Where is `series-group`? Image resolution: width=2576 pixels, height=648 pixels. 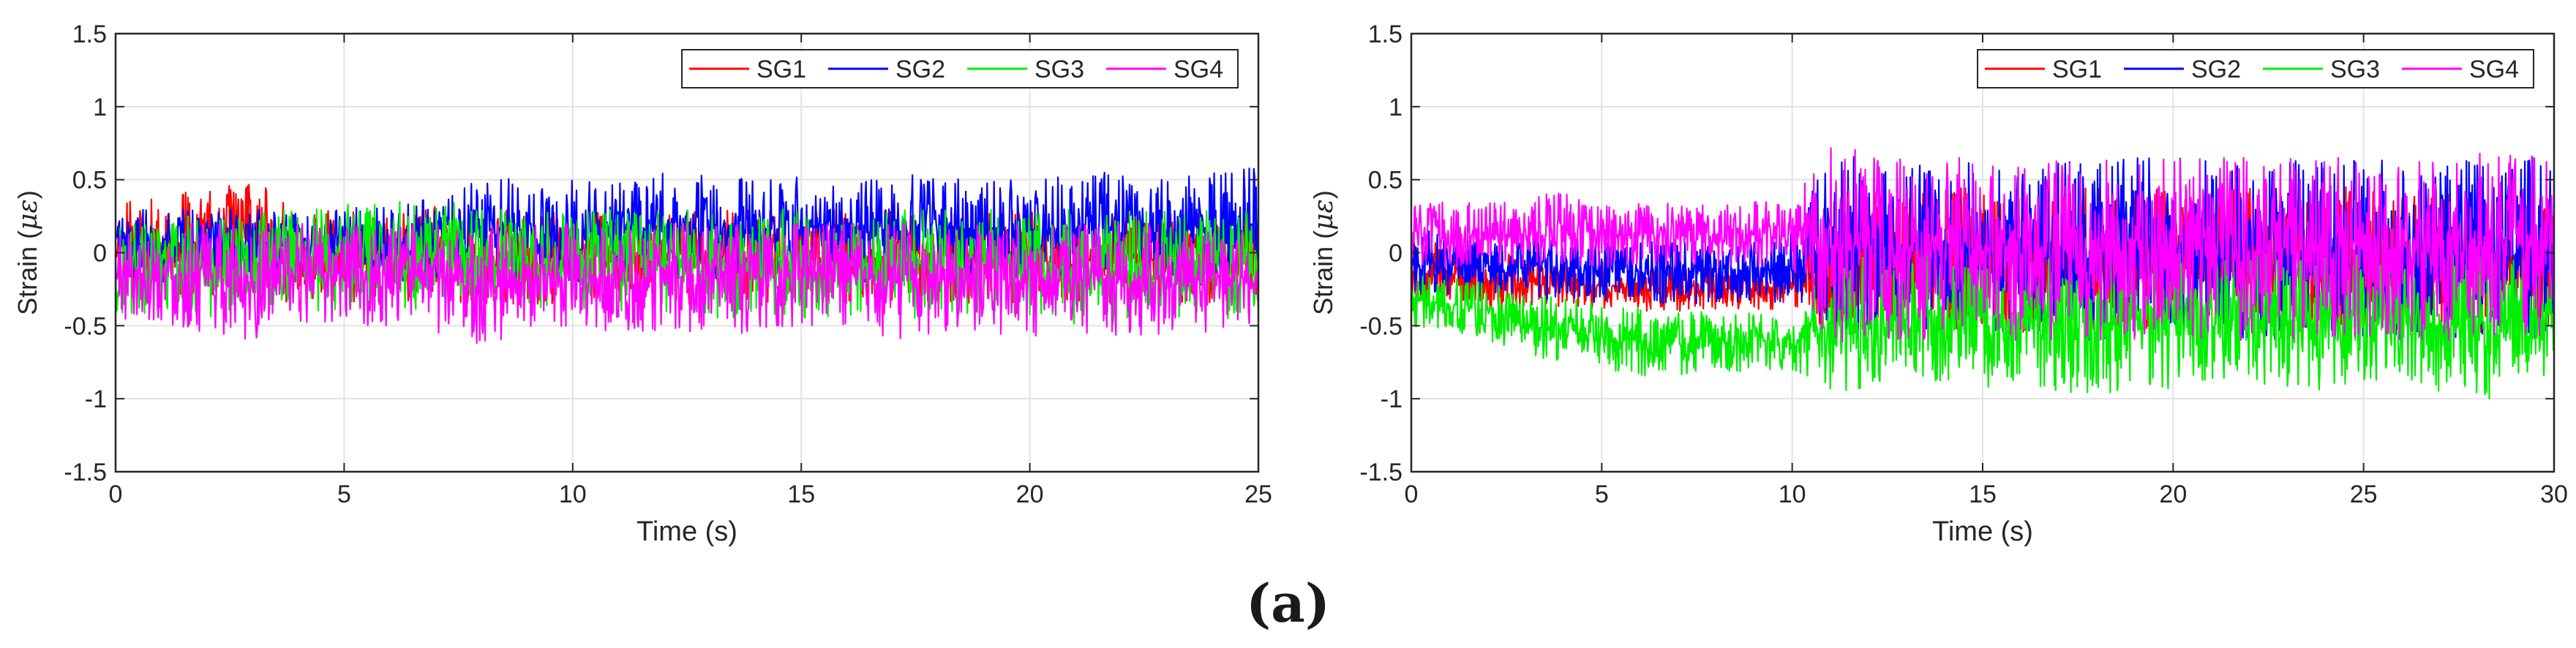 series-group is located at coordinates (687, 255).